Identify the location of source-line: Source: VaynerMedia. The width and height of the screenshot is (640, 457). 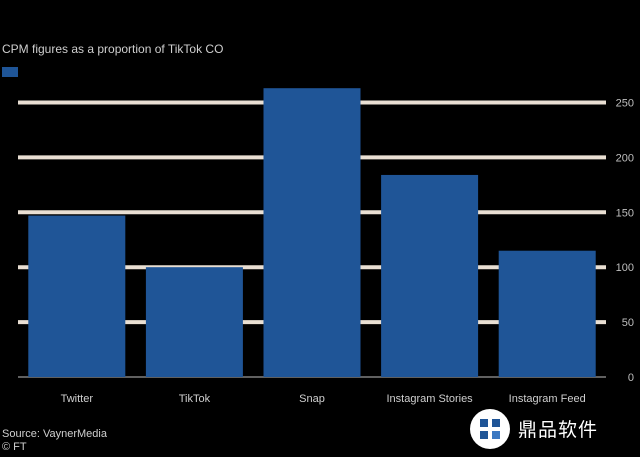
(54, 434).